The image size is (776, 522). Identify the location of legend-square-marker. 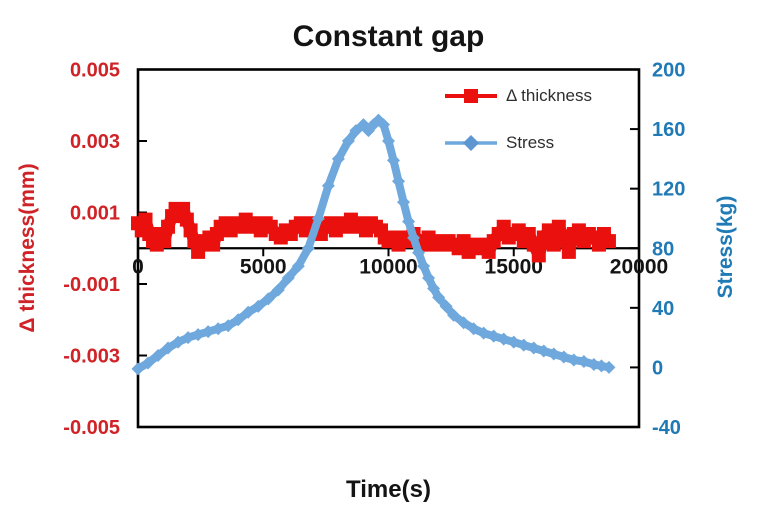
(471, 96).